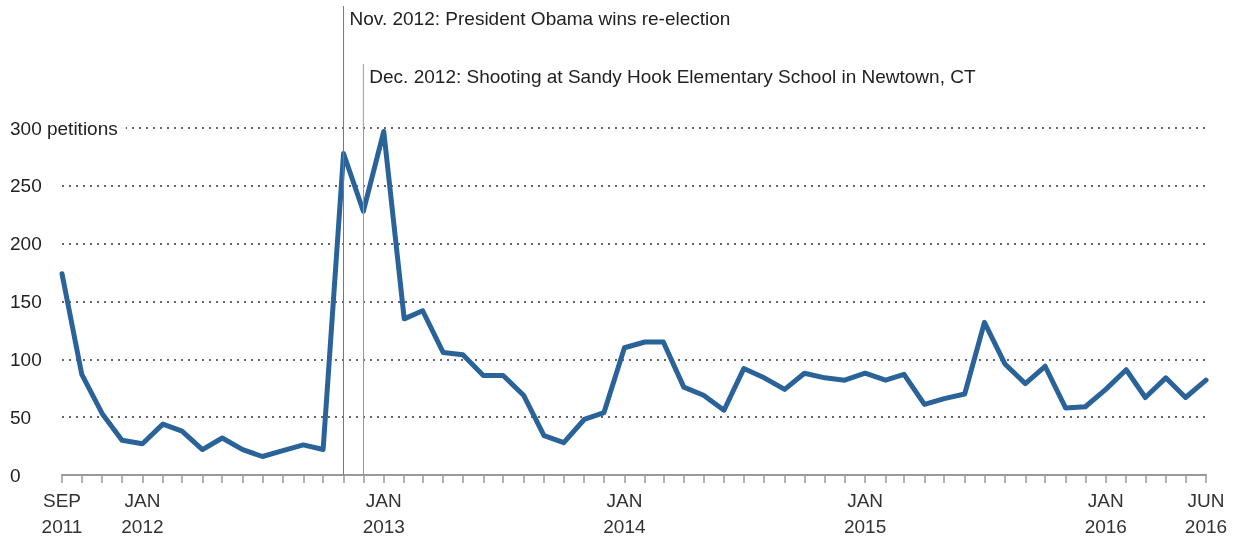  Describe the element at coordinates (15, 475) in the screenshot. I see `y-tick-label: 0` at that location.